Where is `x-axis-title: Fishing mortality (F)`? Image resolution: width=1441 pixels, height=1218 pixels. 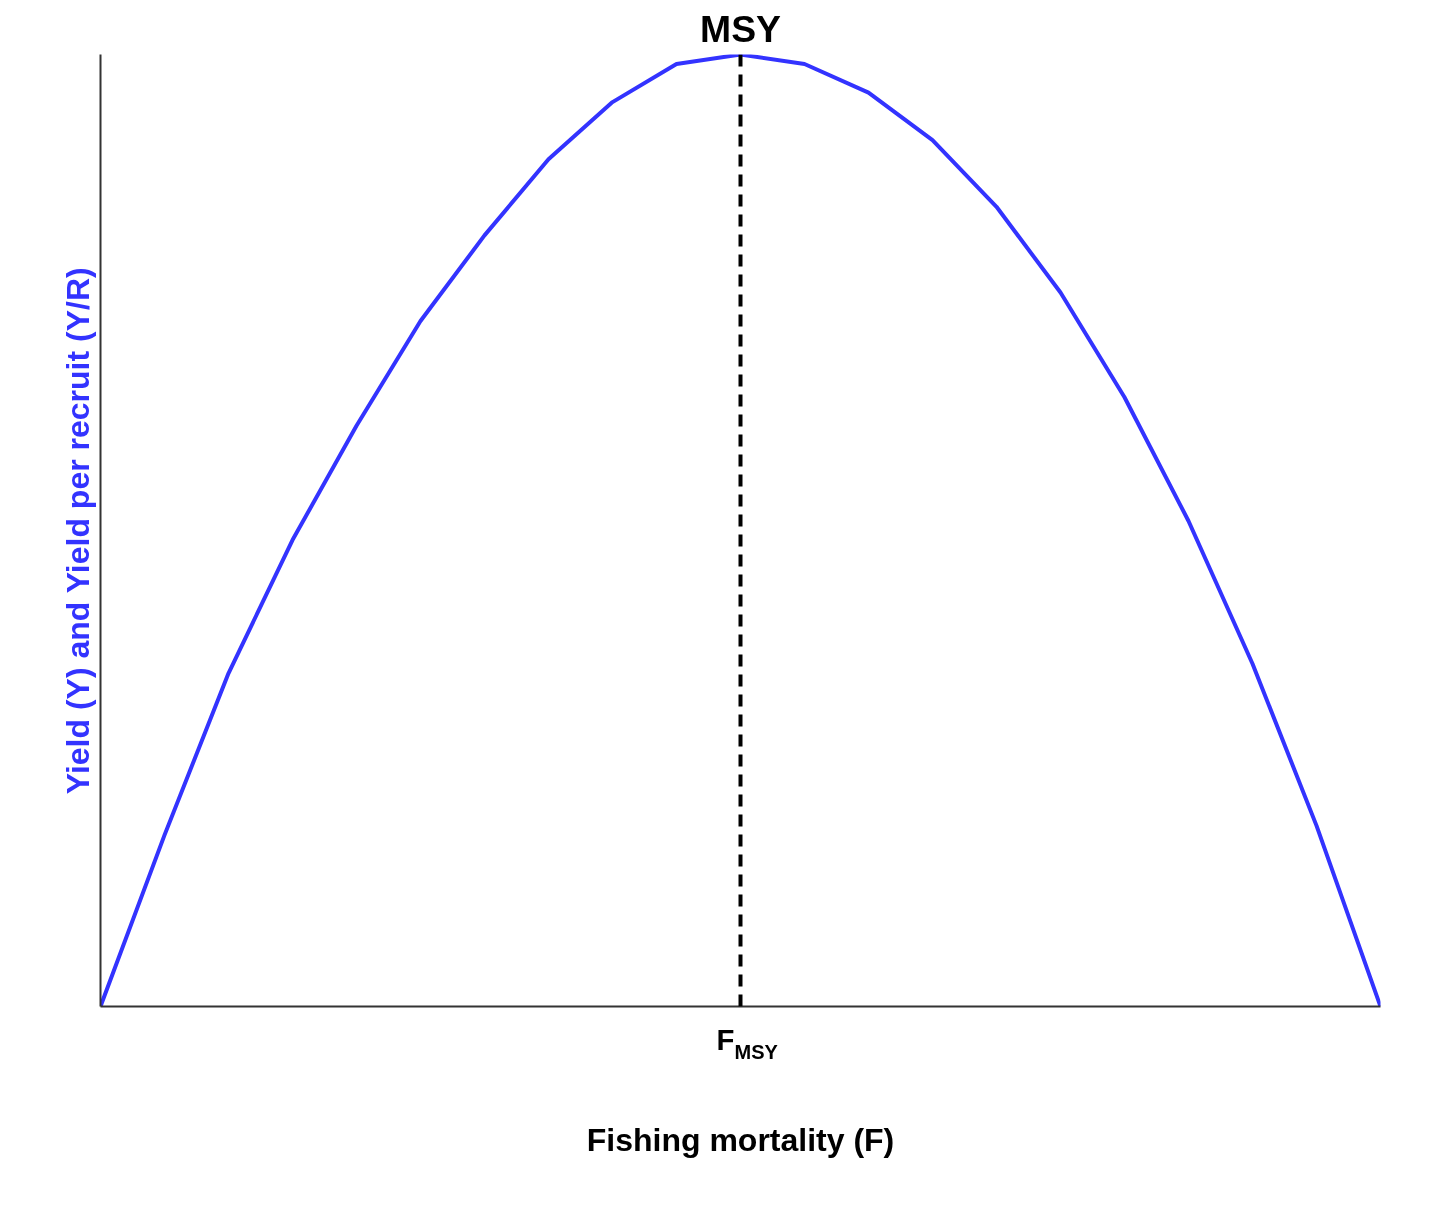 x-axis-title: Fishing mortality (F) is located at coordinates (740, 1139).